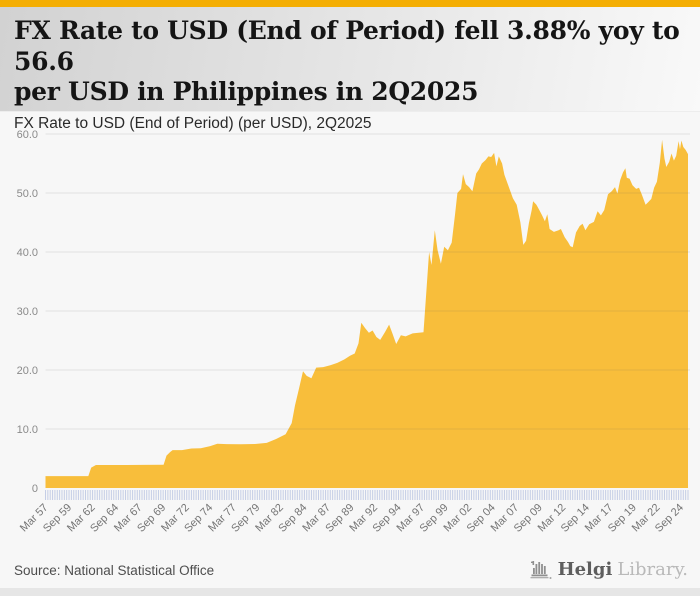 The width and height of the screenshot is (700, 596). I want to click on svg-text: 0, so click(35, 489).